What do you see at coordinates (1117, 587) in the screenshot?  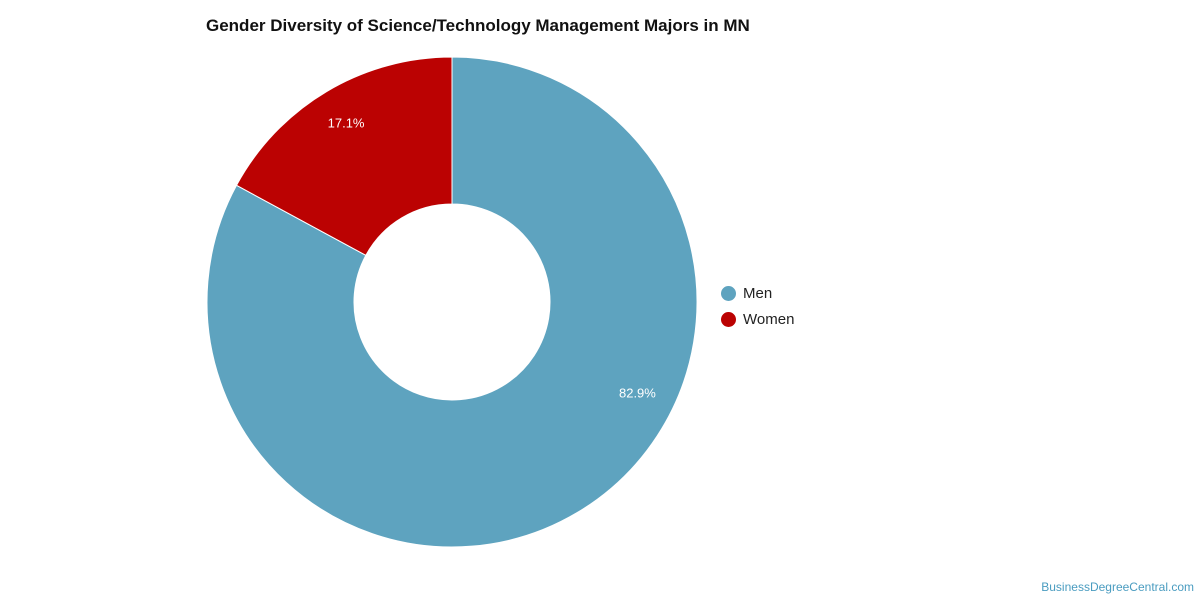 I see `watermark: BusinessDegreeCentral.com` at bounding box center [1117, 587].